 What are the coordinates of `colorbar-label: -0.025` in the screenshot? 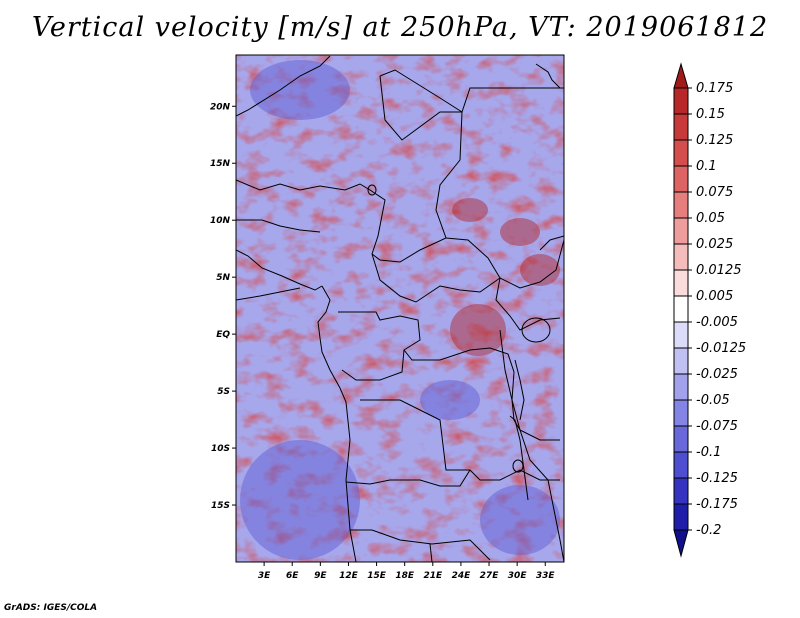 It's located at (717, 374).